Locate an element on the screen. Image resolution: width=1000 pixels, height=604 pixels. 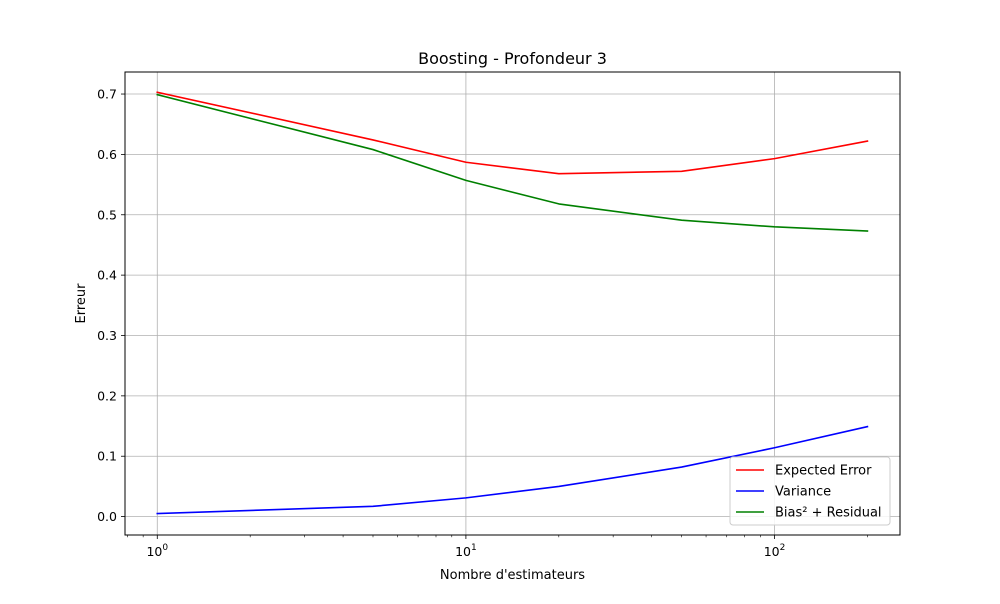
y-tick-label: 0.7 is located at coordinates (107, 94).